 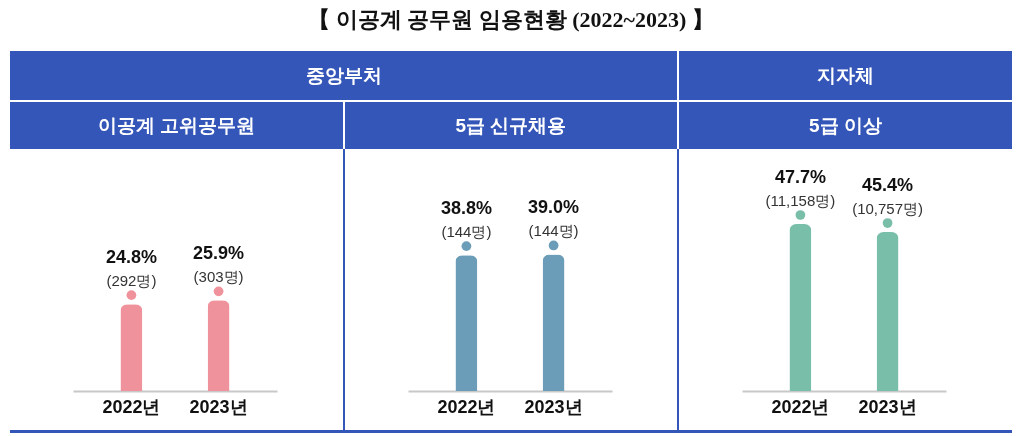 I want to click on data-label: 25.9%, so click(x=219, y=253).